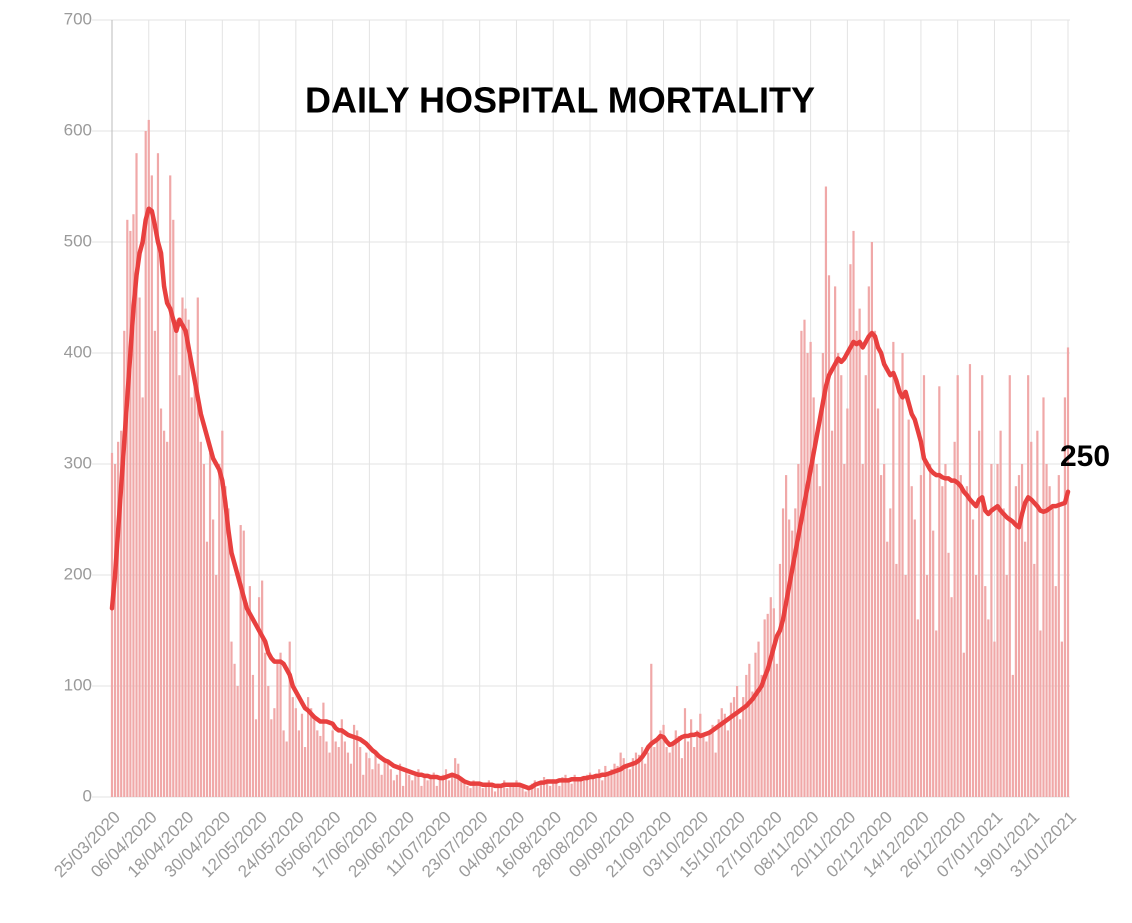 This screenshot has height=923, width=1132. What do you see at coordinates (78, 240) in the screenshot?
I see `y-tick-label: 500` at bounding box center [78, 240].